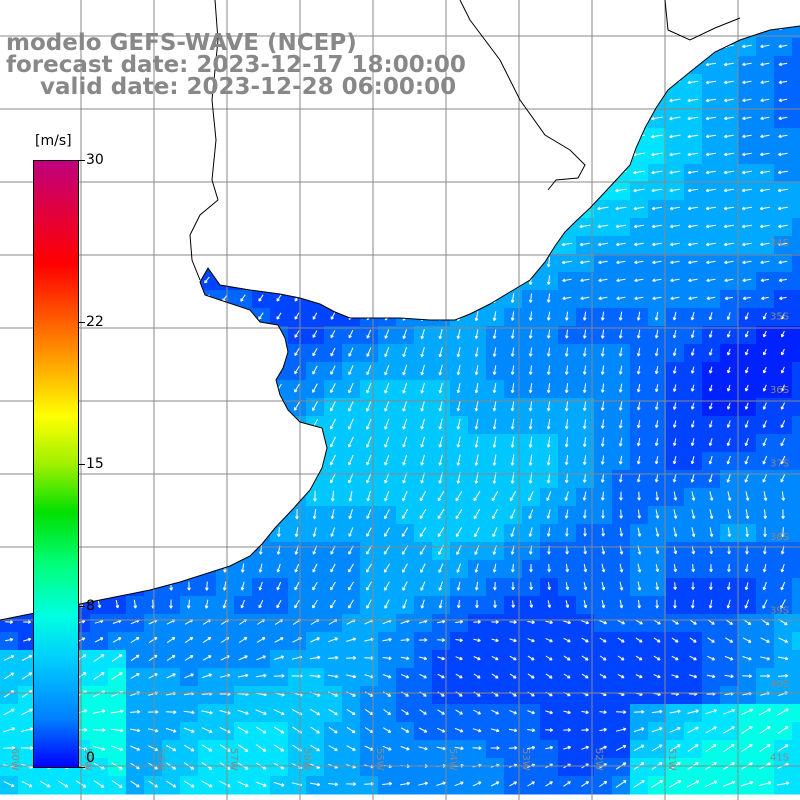 The height and width of the screenshot is (800, 800). Describe the element at coordinates (779, 317) in the screenshot. I see `latitude-label: 35S` at that location.